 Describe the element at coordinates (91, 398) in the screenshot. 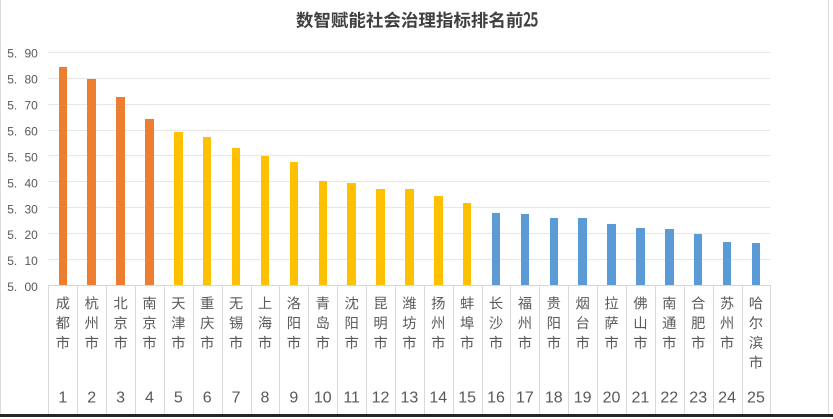

I see `svg-text: 2` at that location.